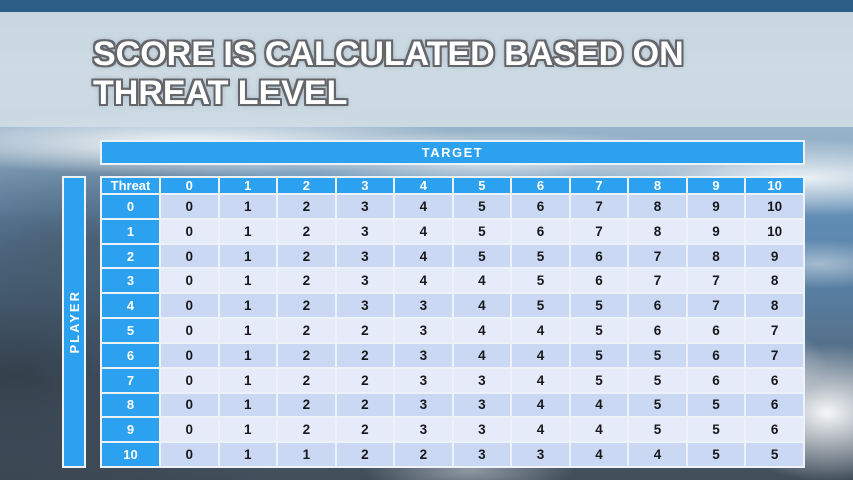 This screenshot has height=480, width=853. I want to click on player-axis-header: PLAYER, so click(74, 322).